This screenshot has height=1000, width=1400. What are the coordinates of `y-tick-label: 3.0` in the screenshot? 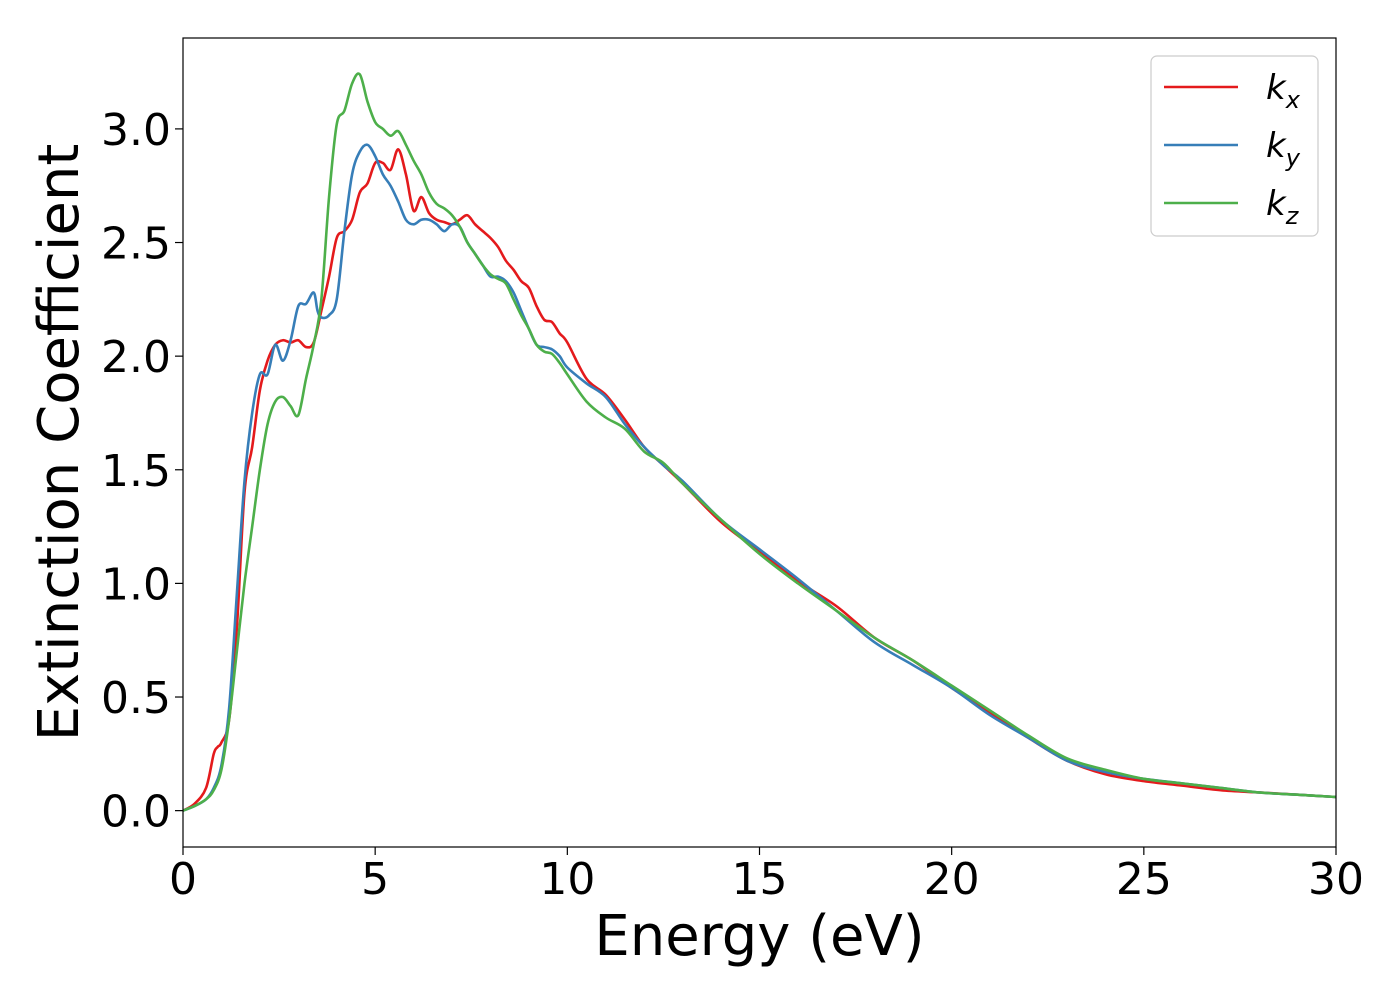 It's located at (136, 130).